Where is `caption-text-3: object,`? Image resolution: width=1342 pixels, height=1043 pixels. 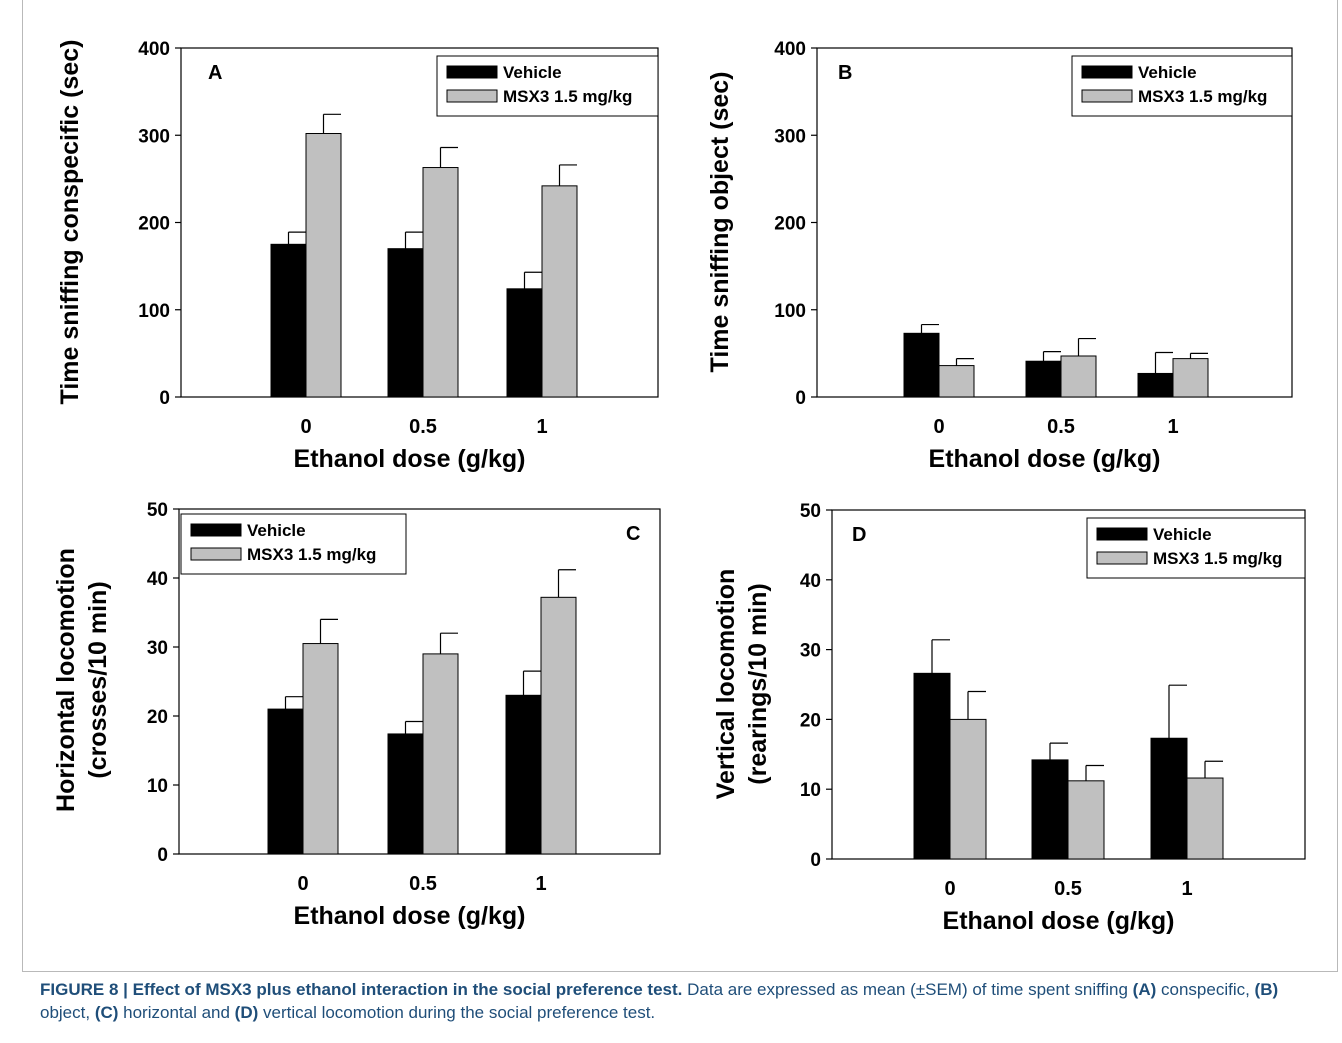
caption-text-3: object, is located at coordinates (67, 1012).